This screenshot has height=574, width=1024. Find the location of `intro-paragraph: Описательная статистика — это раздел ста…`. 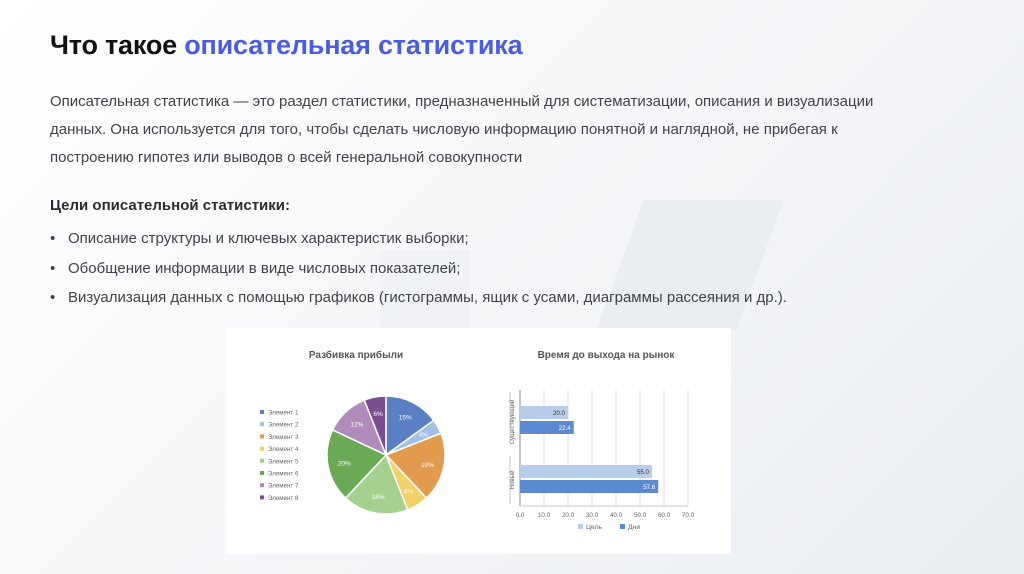

intro-paragraph: Описательная статистика — это раздел ста… is located at coordinates (462, 129).